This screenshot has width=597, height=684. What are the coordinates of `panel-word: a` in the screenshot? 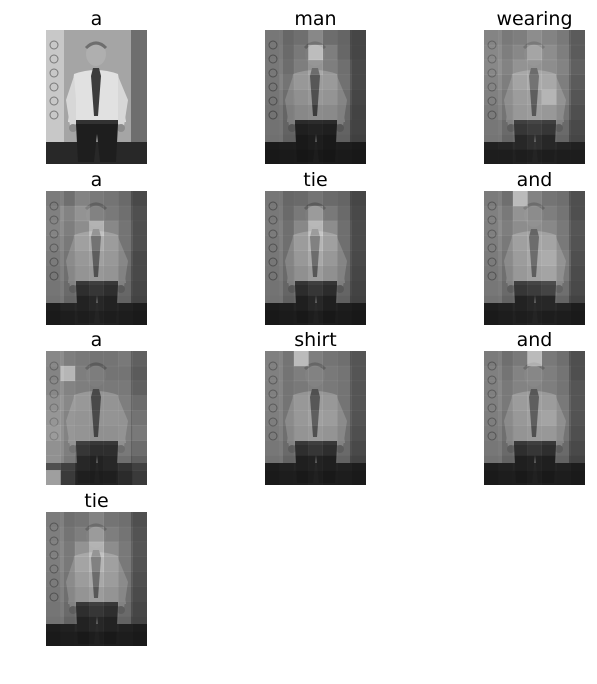 It's located at (96, 180).